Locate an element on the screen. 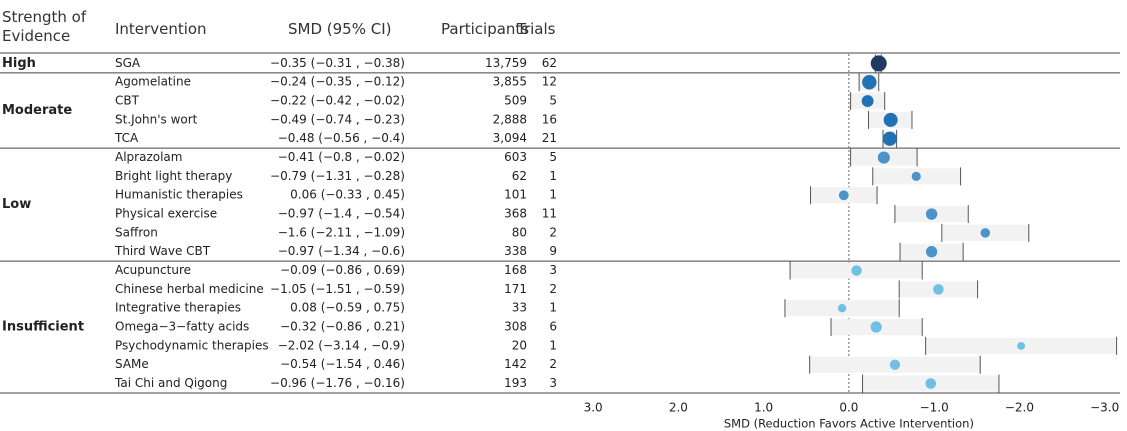 The image size is (1127, 431). strength-label: Moderate is located at coordinates (37, 110).